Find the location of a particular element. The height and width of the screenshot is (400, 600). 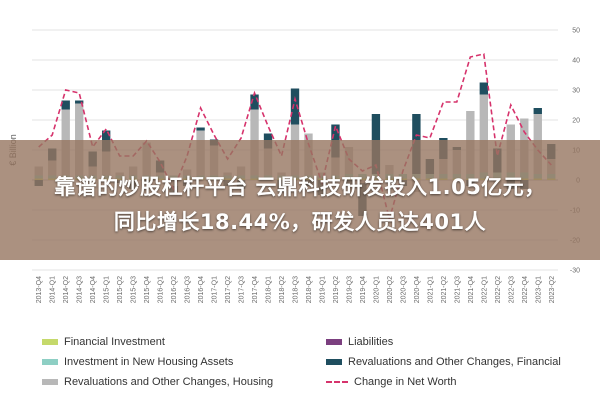

headline-line-2: 同比增长18.44%，研发人员达401人 is located at coordinates (300, 222).